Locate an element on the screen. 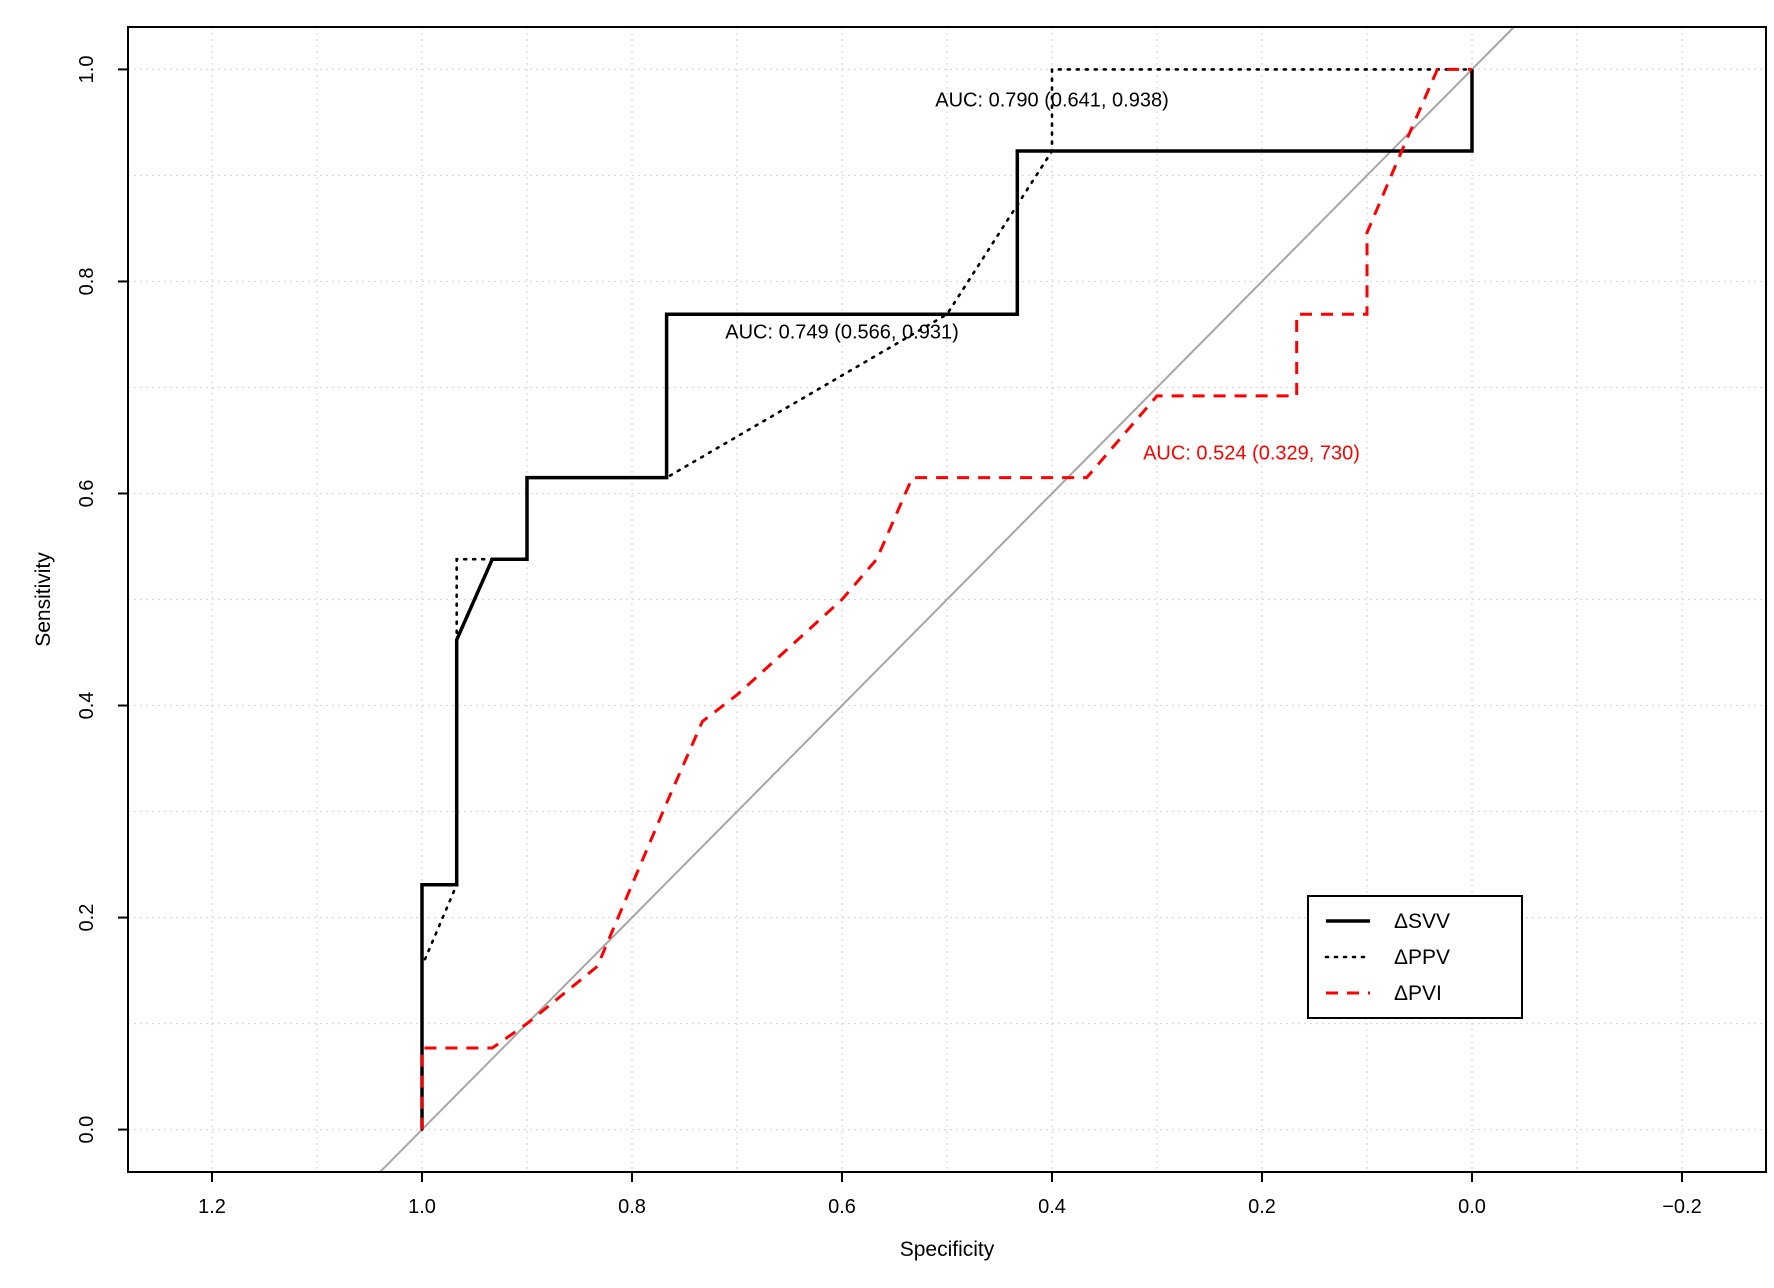 Image resolution: width=1774 pixels, height=1288 pixels. auc-annotation: AUC: 0.524 (0.329, 730) is located at coordinates (1251, 454).